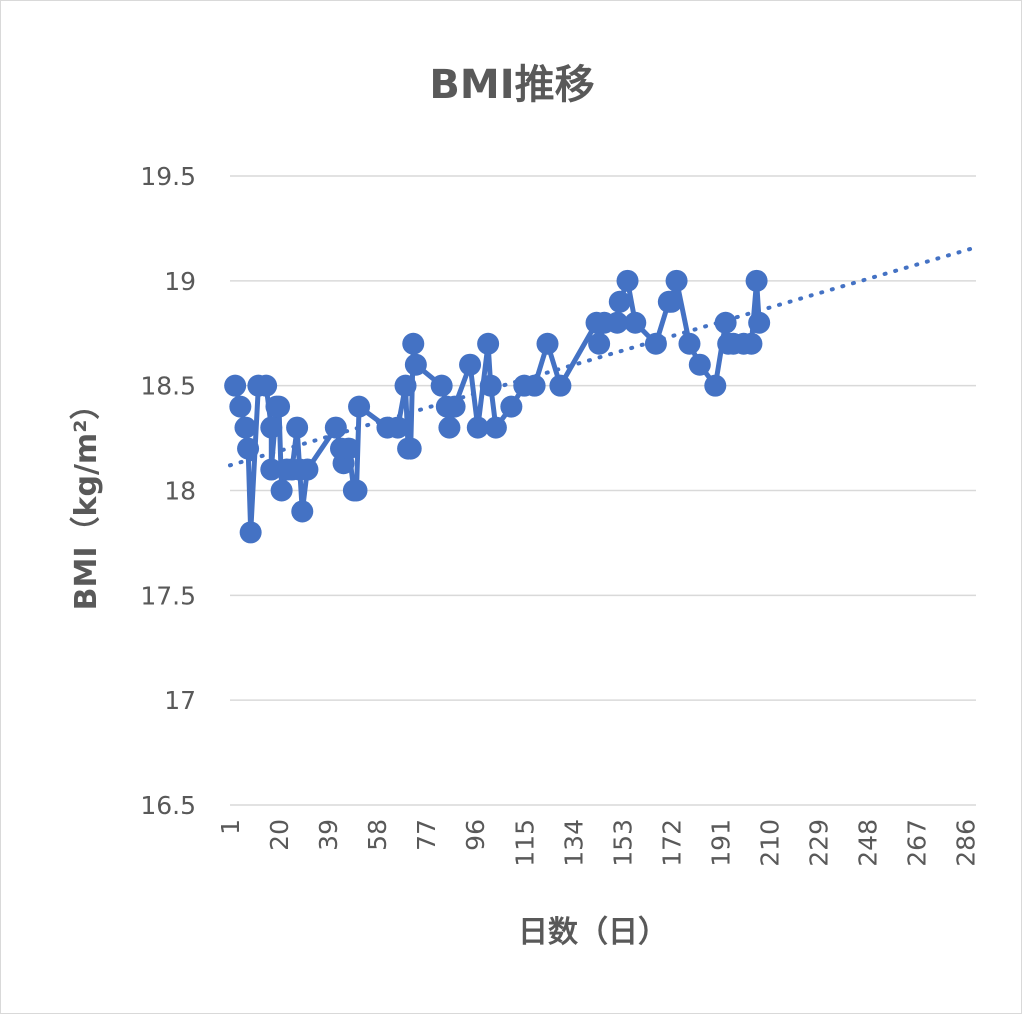 Image resolution: width=1024 pixels, height=1016 pixels. I want to click on x-tick-label: 229, so click(819, 843).